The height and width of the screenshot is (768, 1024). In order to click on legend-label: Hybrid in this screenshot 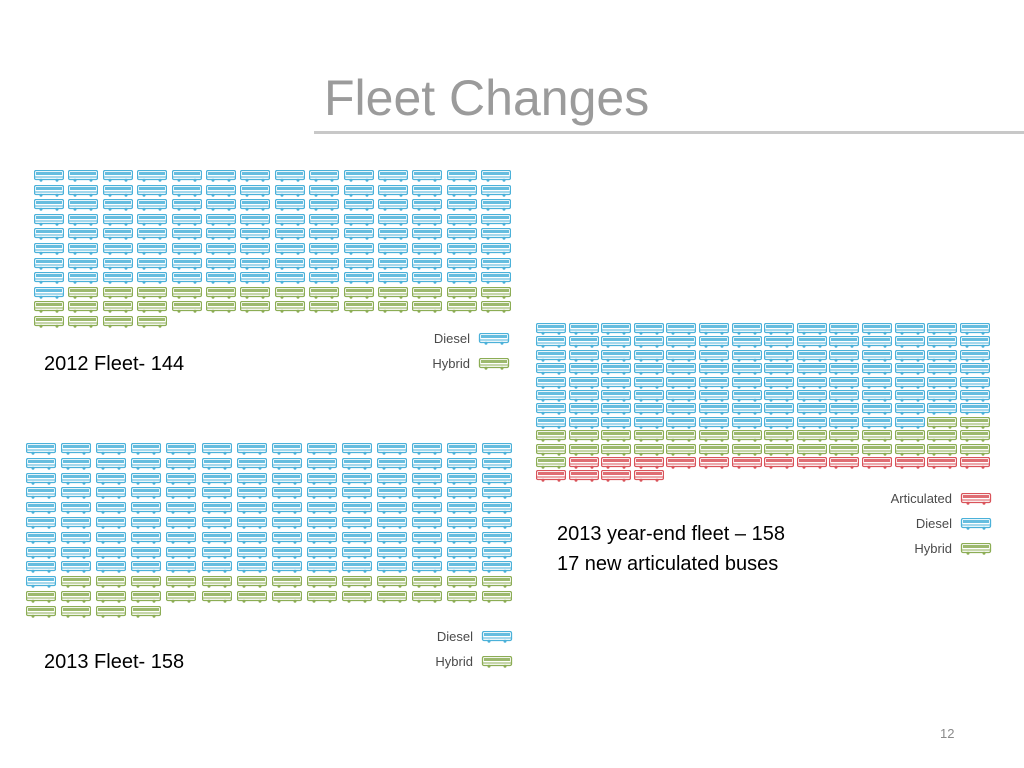, I will do `click(933, 548)`.